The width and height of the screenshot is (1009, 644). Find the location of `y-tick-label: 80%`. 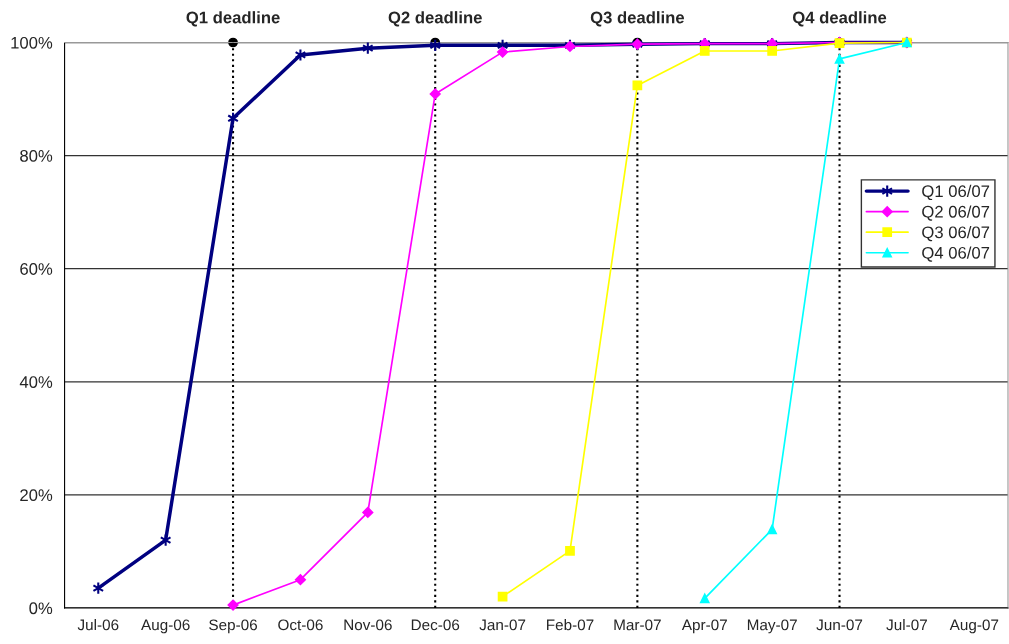

y-tick-label: 80% is located at coordinates (36, 155).